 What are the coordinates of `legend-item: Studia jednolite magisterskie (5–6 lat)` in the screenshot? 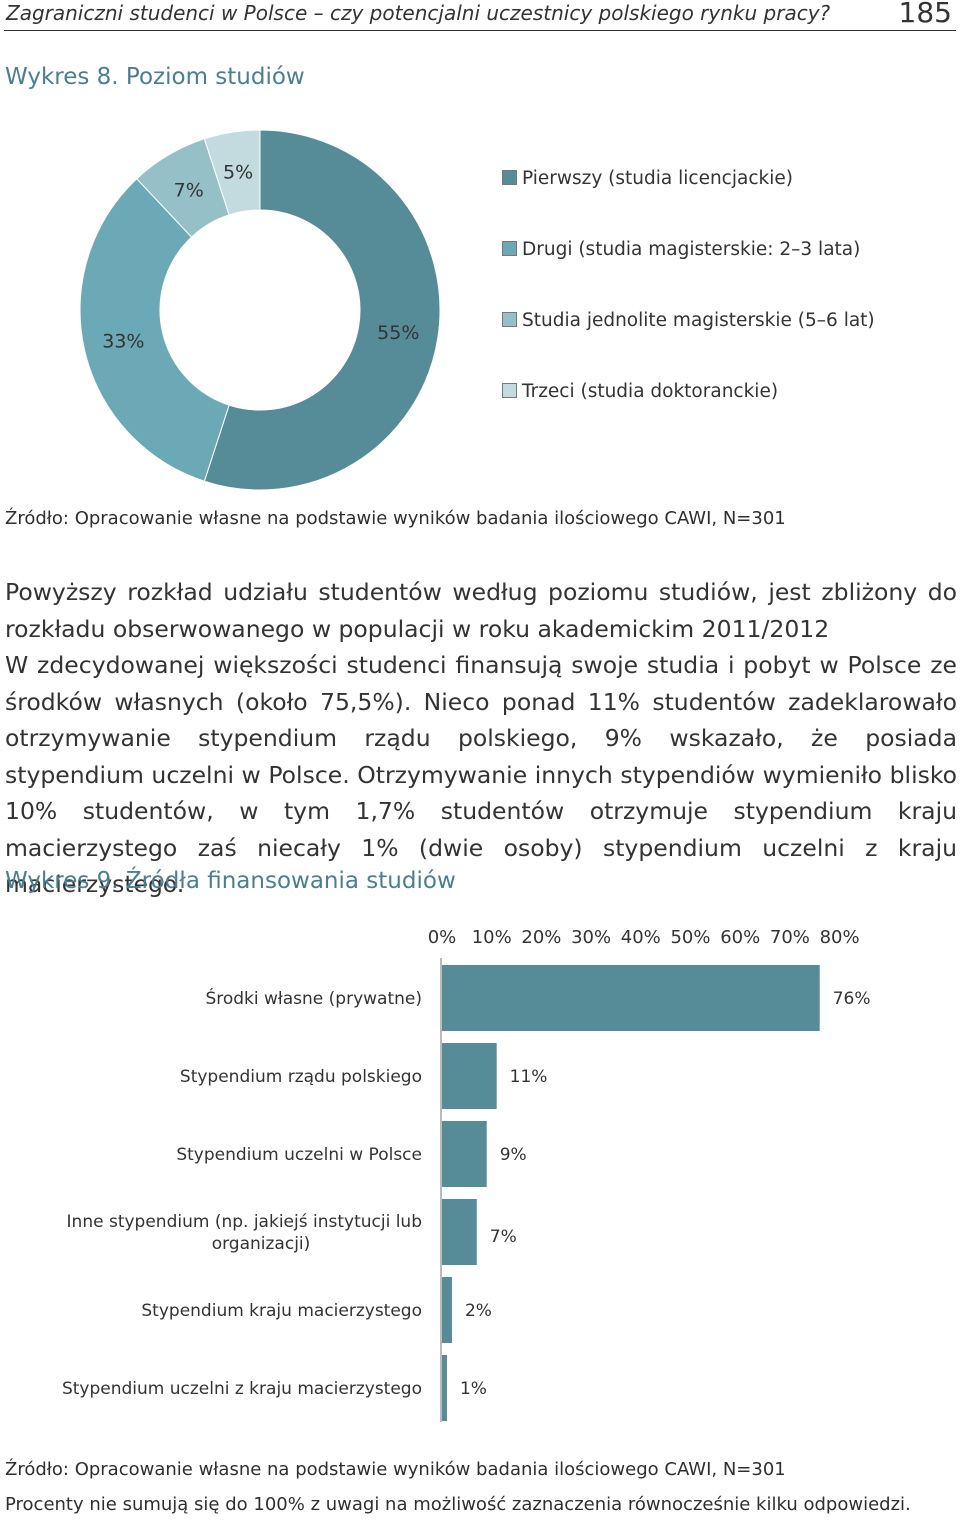 It's located at (688, 320).